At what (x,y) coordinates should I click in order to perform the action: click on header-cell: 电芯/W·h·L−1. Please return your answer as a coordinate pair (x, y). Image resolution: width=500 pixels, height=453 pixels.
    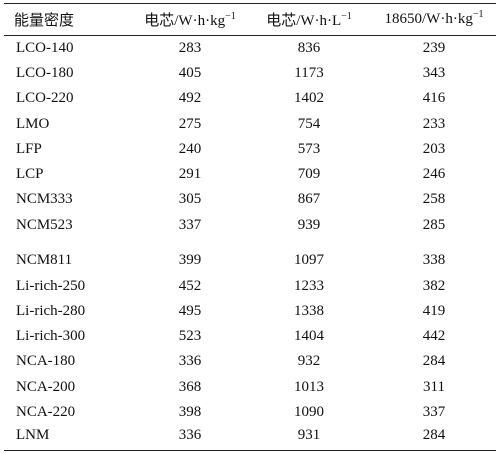
    Looking at the image, I should click on (309, 19).